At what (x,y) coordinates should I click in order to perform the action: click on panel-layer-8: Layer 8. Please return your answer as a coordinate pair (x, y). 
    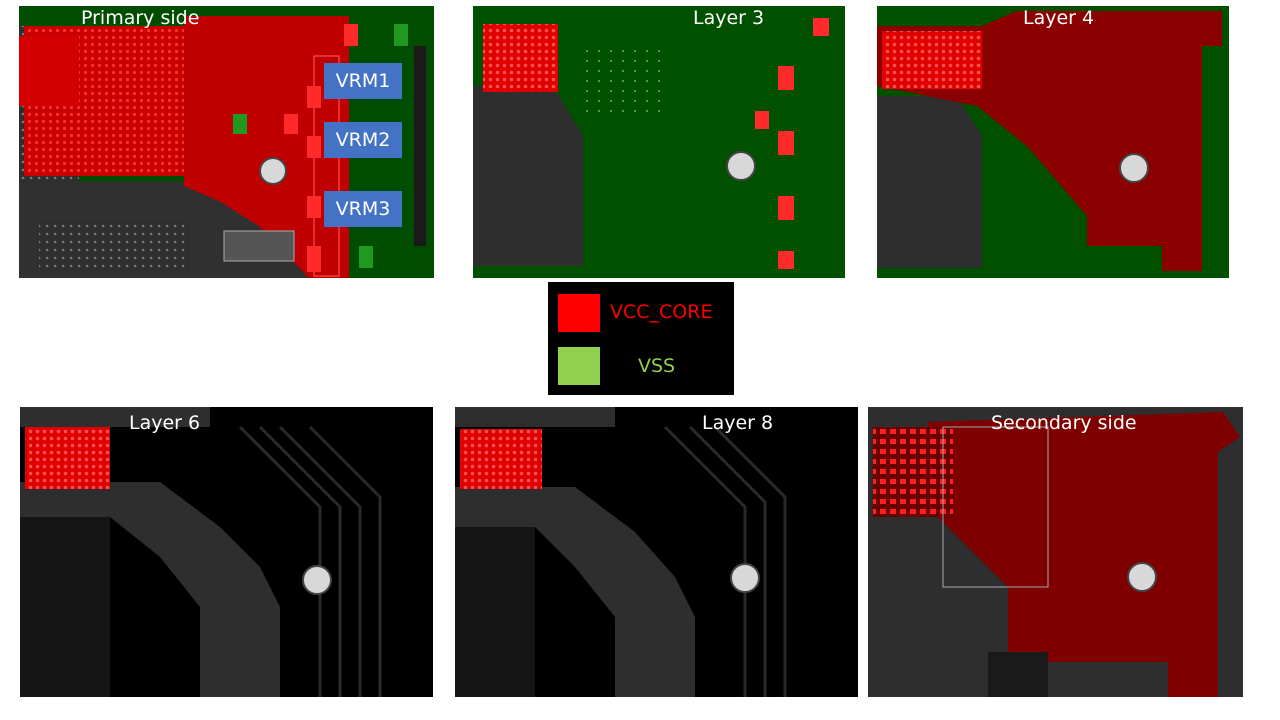
    Looking at the image, I should click on (656, 552).